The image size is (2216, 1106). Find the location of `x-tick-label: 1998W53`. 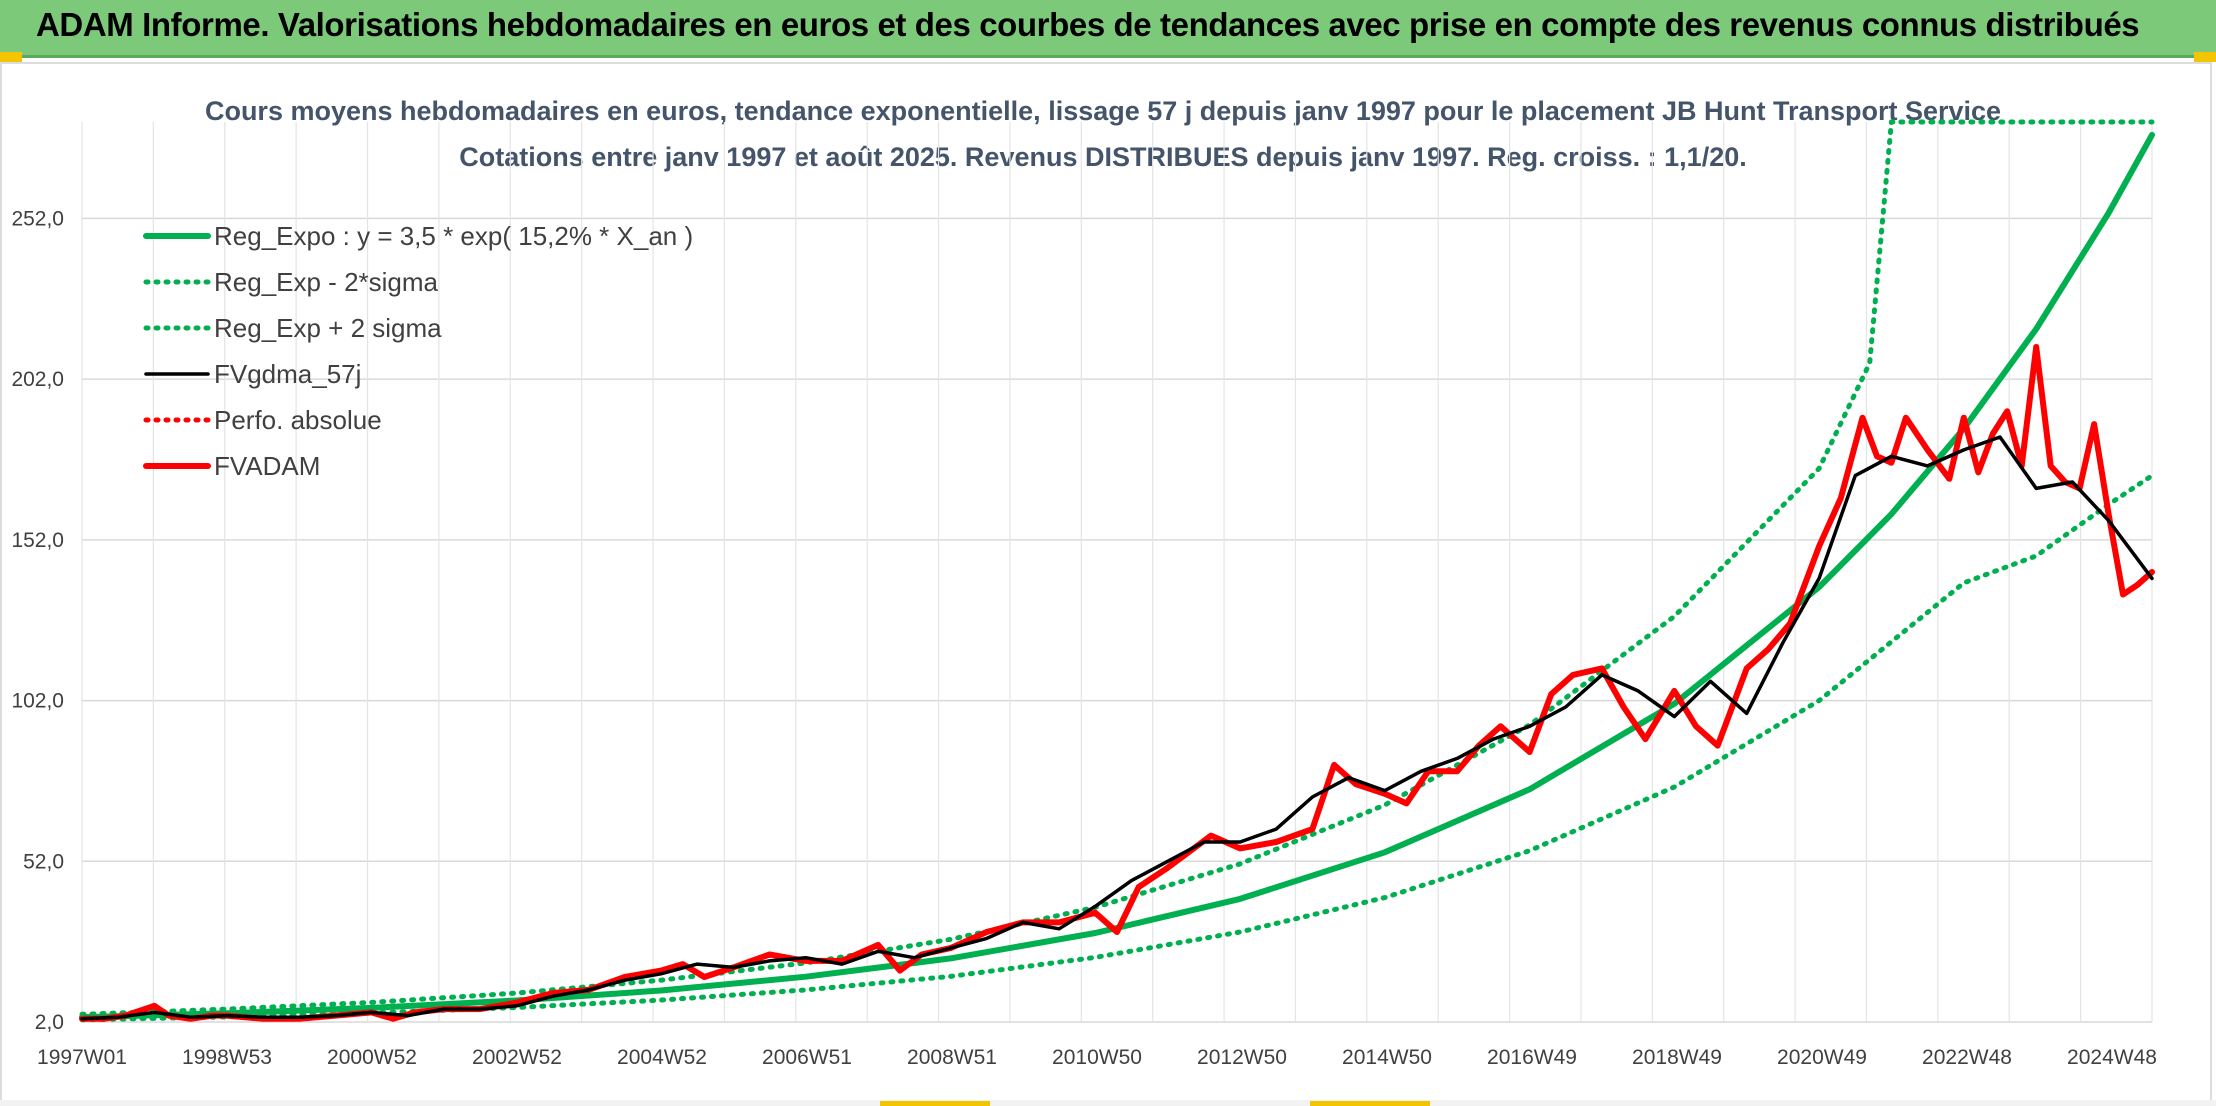

x-tick-label: 1998W53 is located at coordinates (227, 1057).